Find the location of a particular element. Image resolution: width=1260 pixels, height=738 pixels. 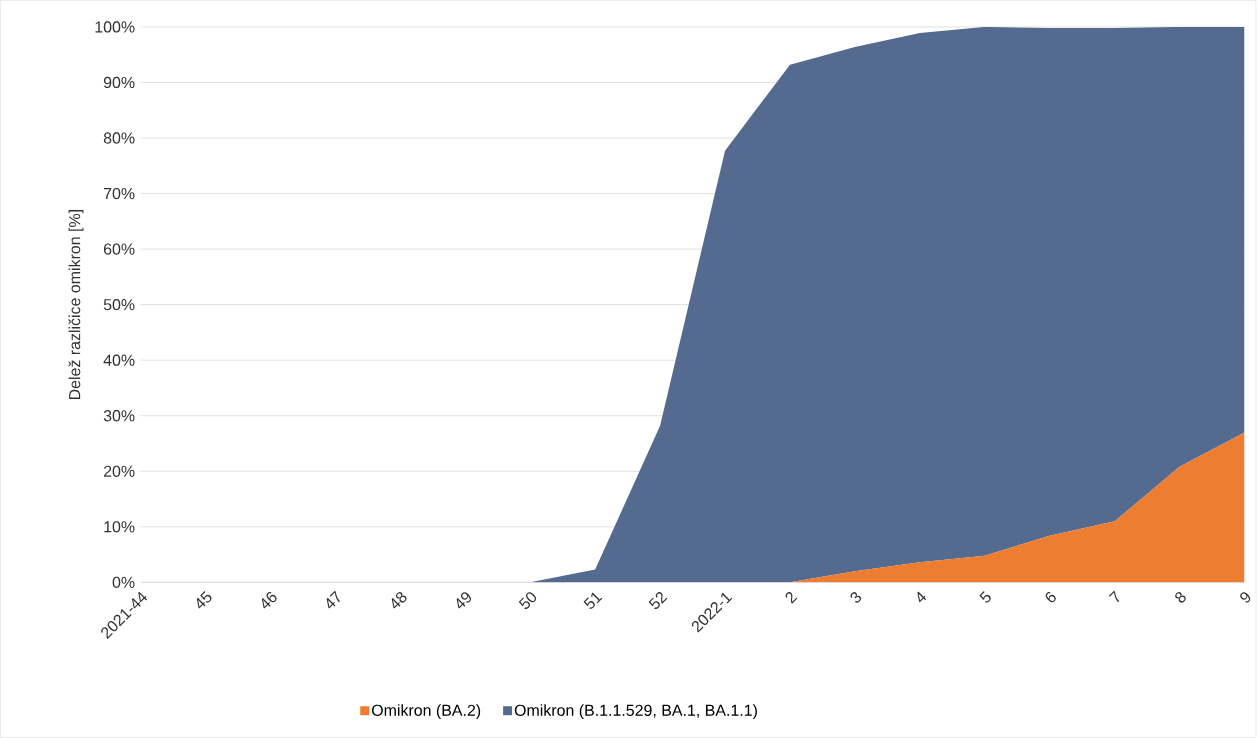

x-tick-label: 52 is located at coordinates (658, 600).